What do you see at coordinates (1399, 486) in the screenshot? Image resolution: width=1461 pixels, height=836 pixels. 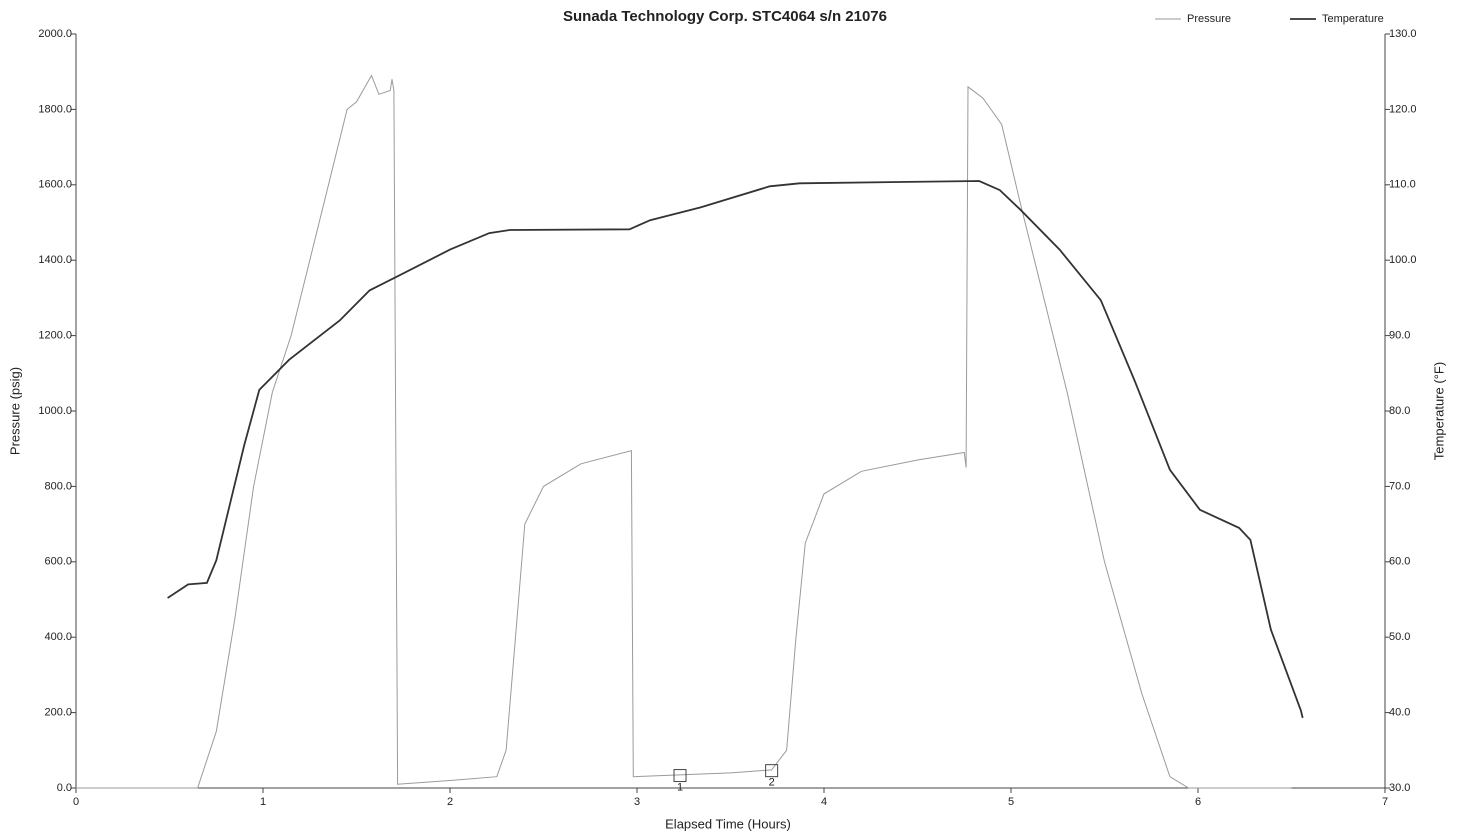 I see `y2-tick-label: 70.0` at bounding box center [1399, 486].